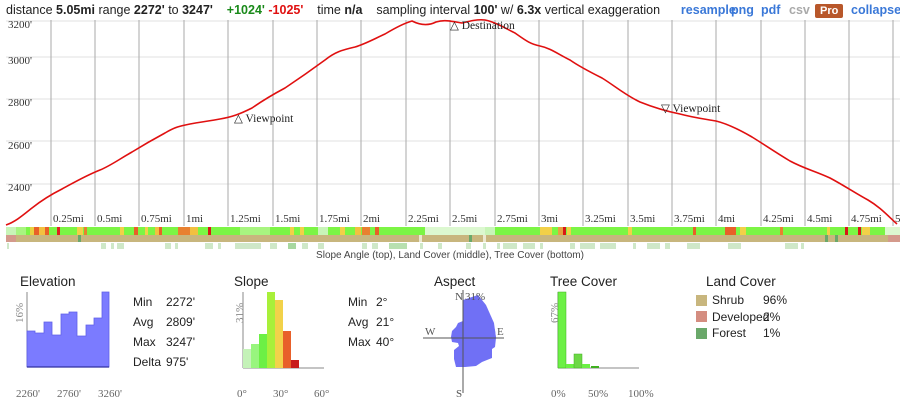 The height and width of the screenshot is (402, 900). What do you see at coordinates (641, 394) in the screenshot?
I see `tree-tick-100: 100%` at bounding box center [641, 394].